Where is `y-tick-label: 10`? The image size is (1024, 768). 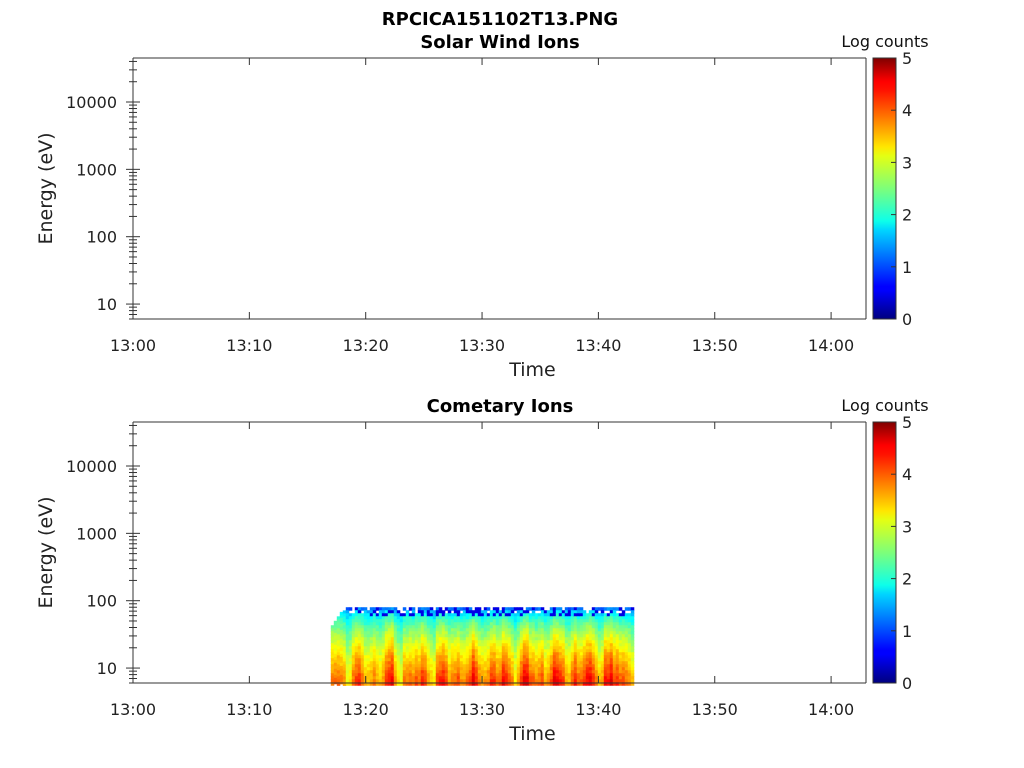
y-tick-label: 10 is located at coordinates (107, 668).